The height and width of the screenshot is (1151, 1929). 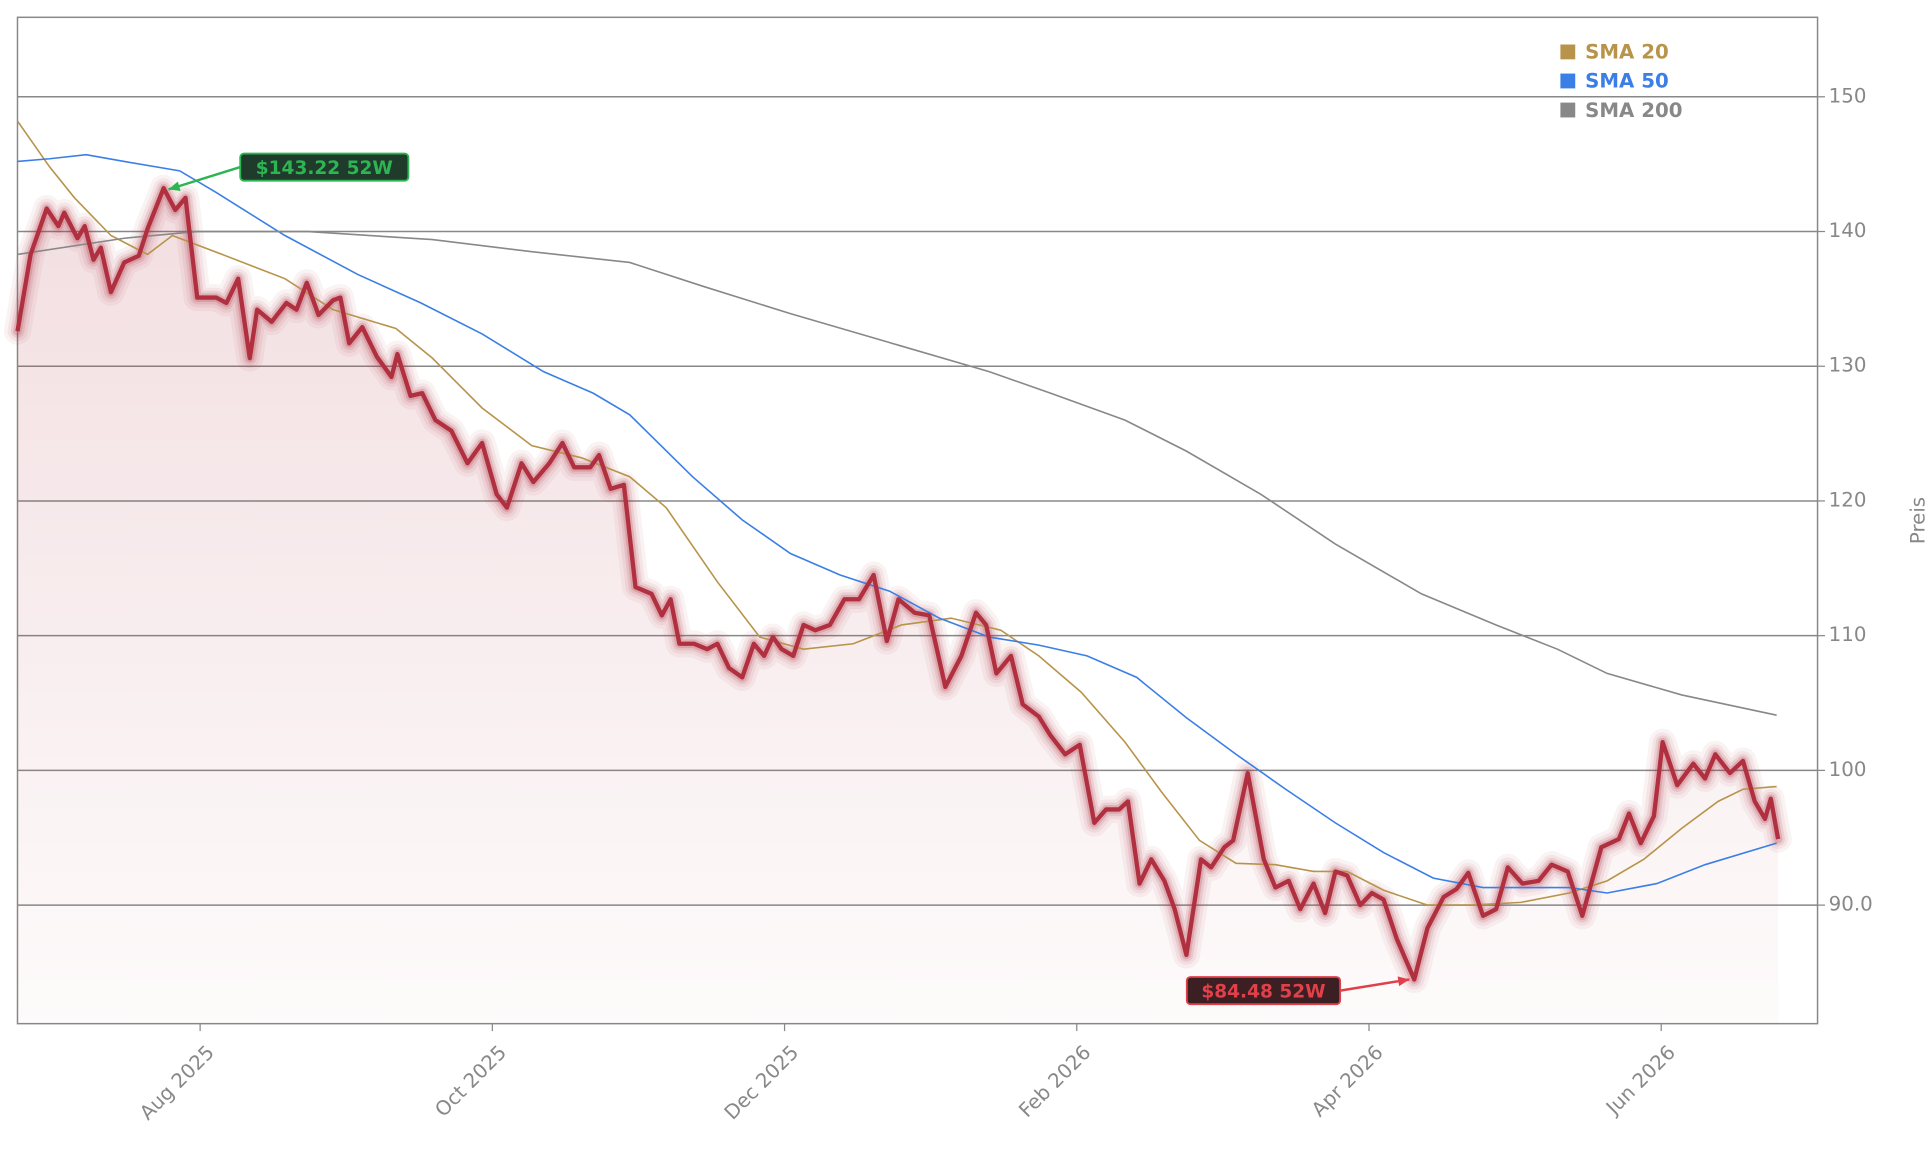 I want to click on legend-label: SMA 50, so click(x=1627, y=81).